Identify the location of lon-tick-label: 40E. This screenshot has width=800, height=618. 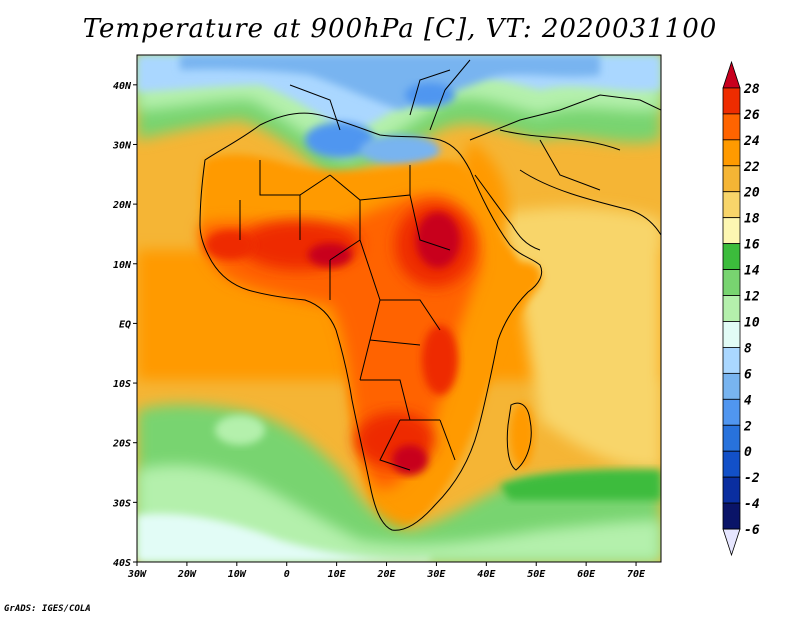
(486, 574).